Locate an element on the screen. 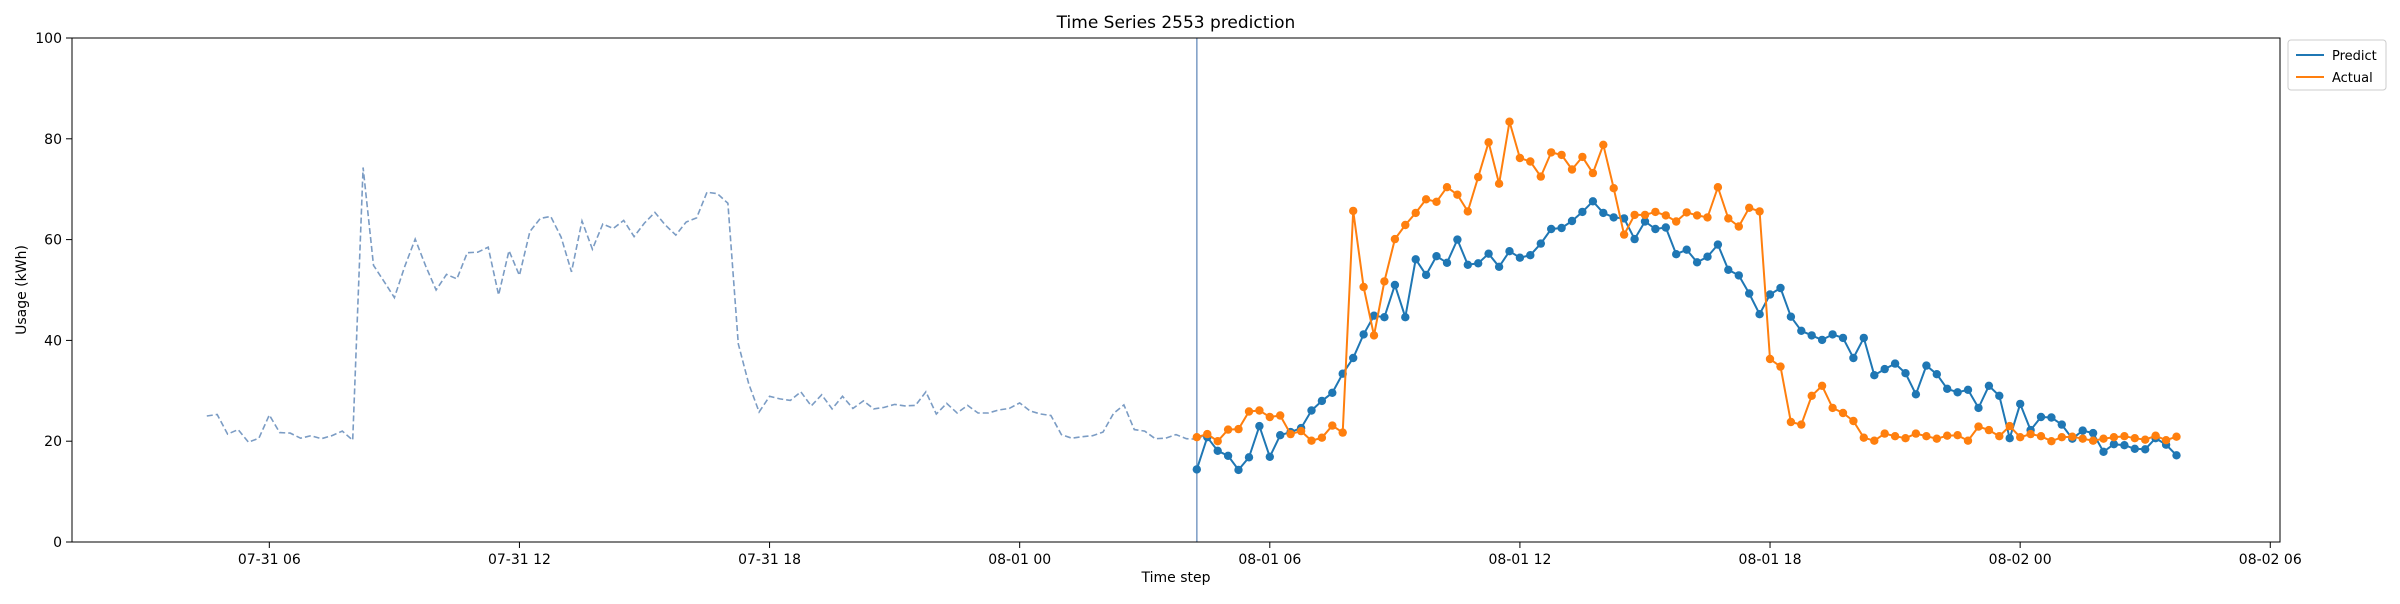 This screenshot has width=2400, height=604. x-axis-label: Time step is located at coordinates (1176, 578).